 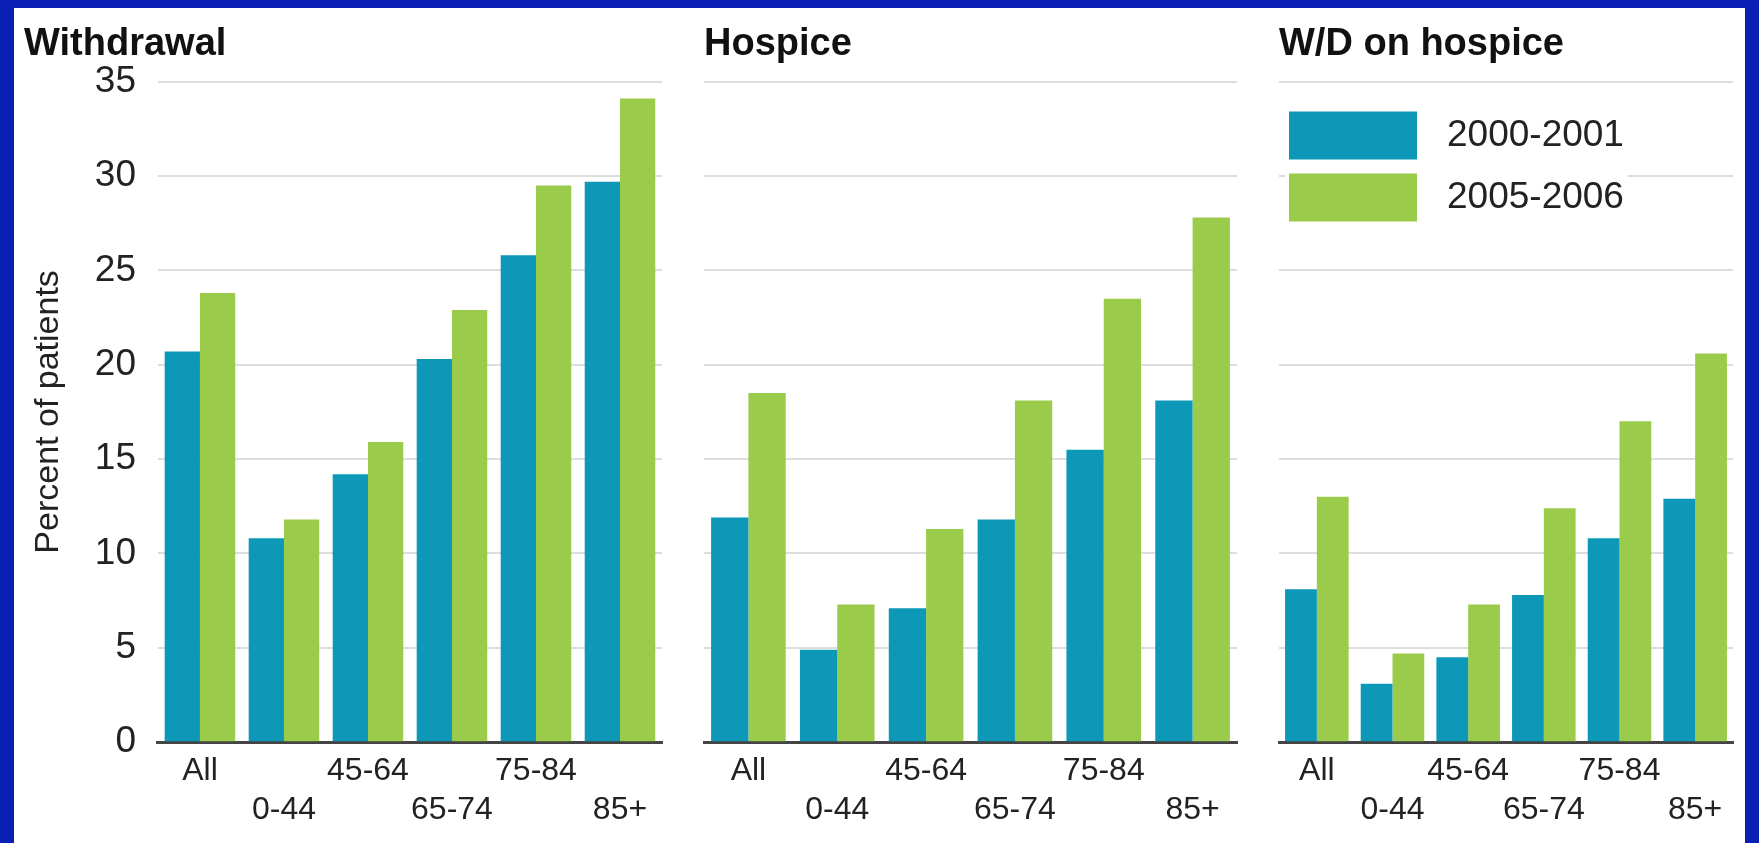 What do you see at coordinates (1421, 42) in the screenshot?
I see `chart-title: W/D on hospice` at bounding box center [1421, 42].